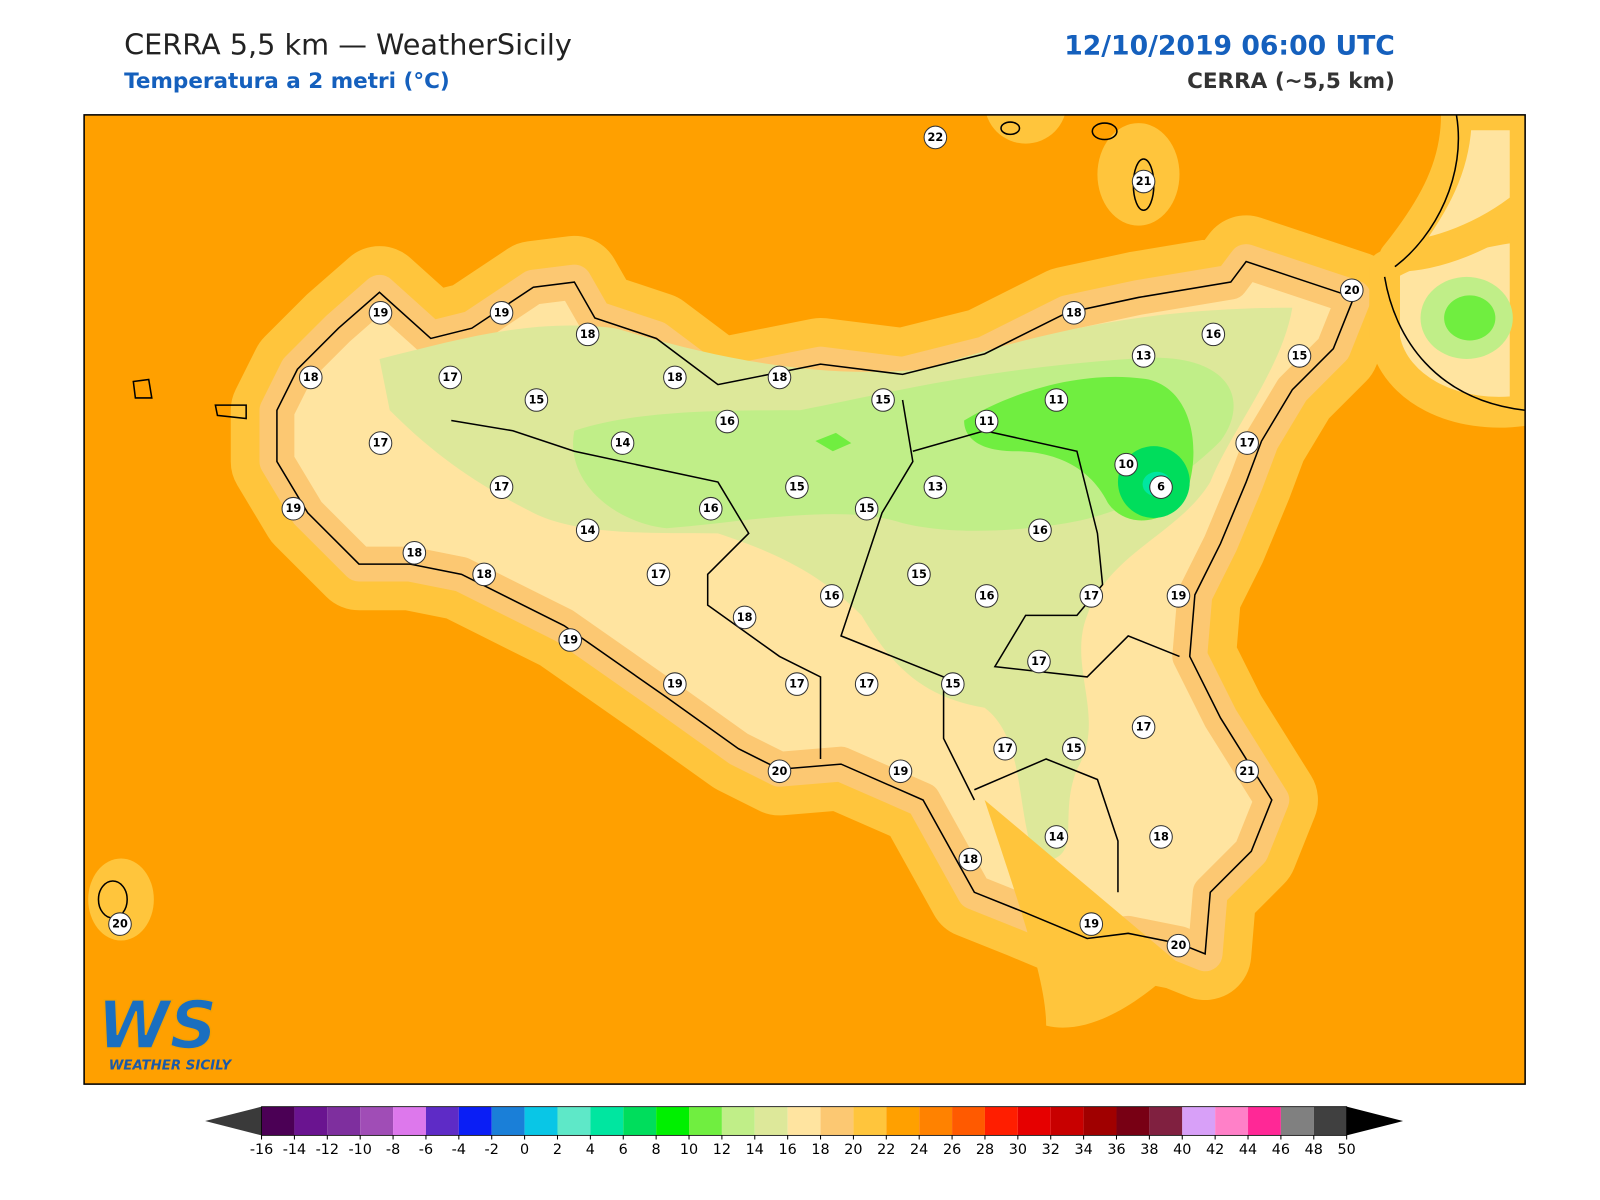  I want to click on colorbar-tick-label: -10, so click(359, 1150).